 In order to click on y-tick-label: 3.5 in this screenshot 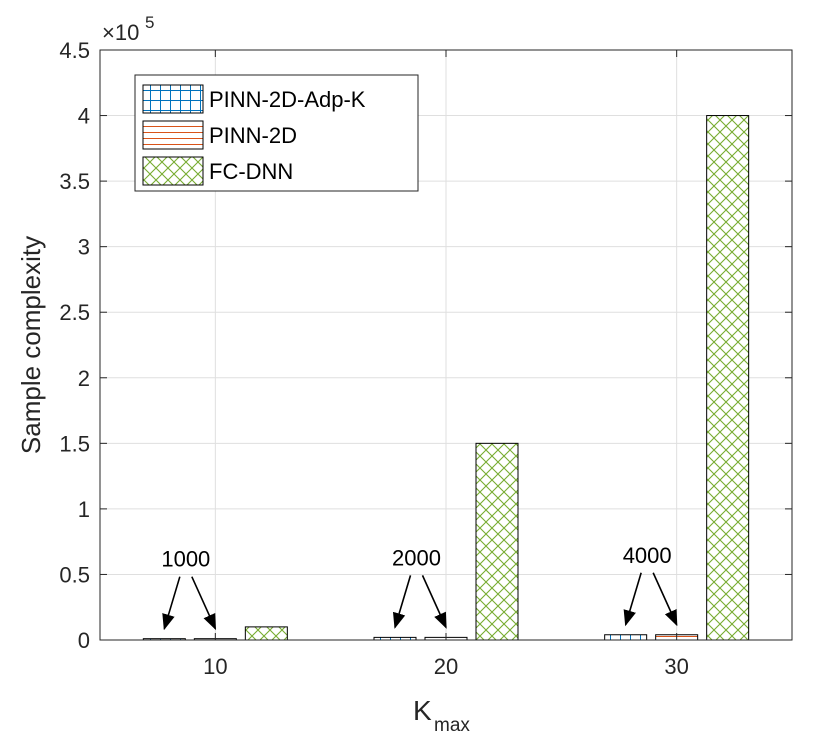, I will do `click(74, 181)`.